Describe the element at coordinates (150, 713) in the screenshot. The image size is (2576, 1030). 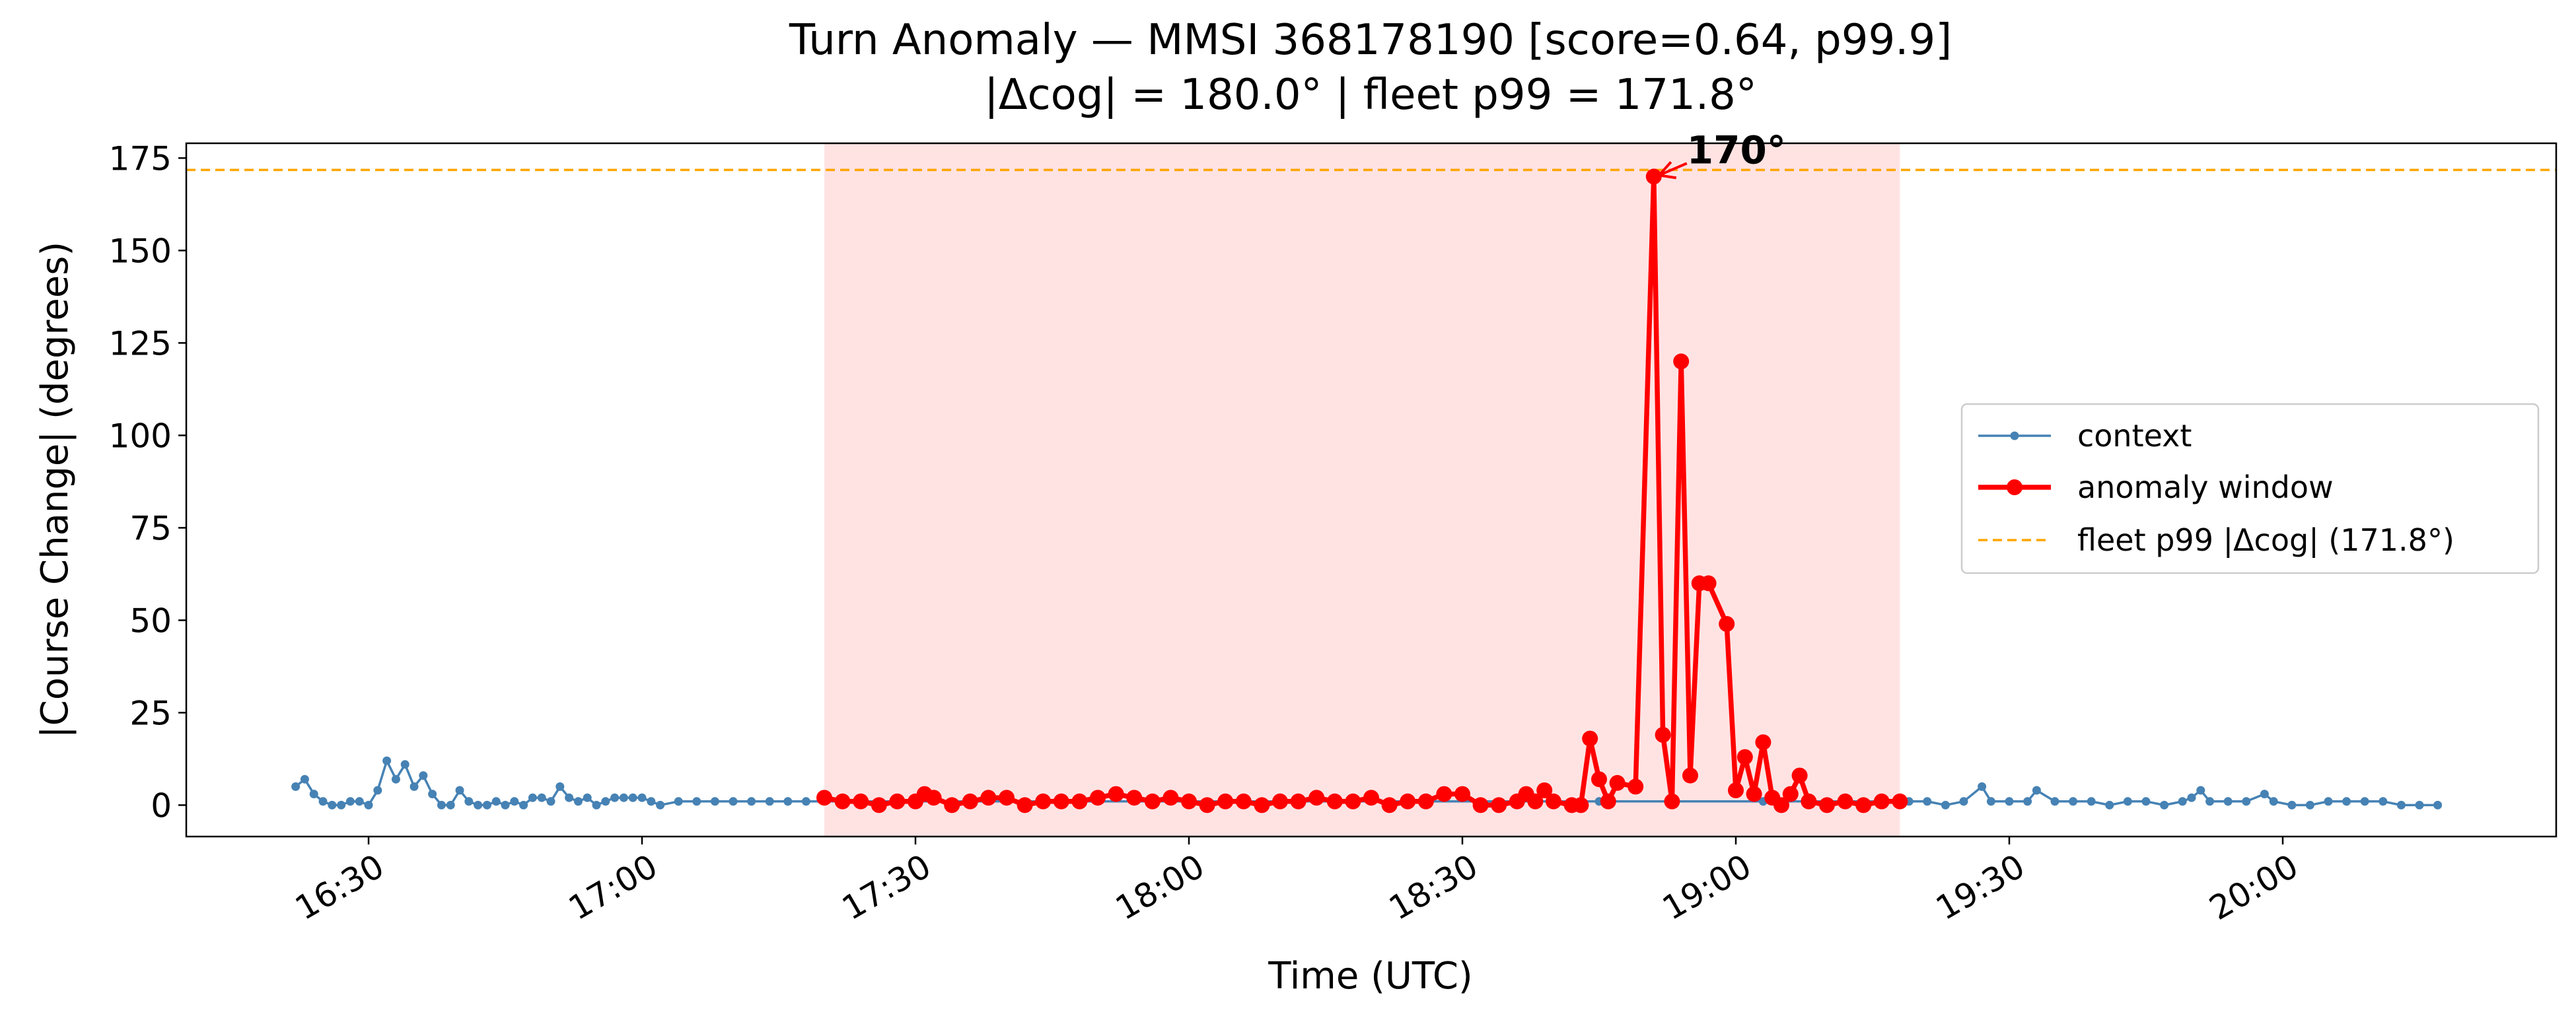
I see `y-tick-label: 25` at that location.